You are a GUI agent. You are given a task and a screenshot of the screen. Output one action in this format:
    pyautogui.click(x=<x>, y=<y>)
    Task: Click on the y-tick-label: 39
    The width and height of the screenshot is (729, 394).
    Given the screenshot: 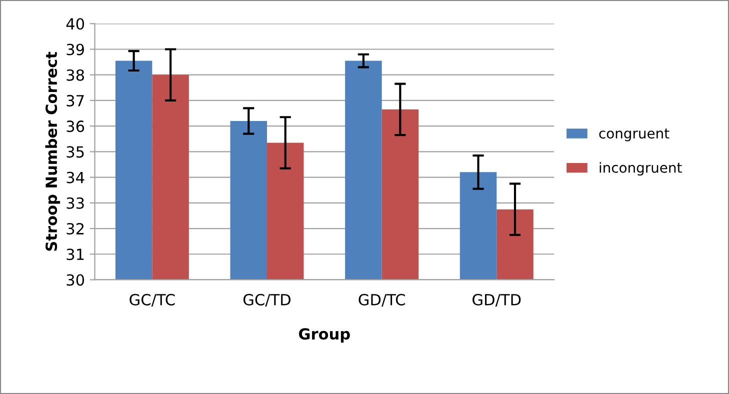 What is the action you would take?
    pyautogui.click(x=75, y=50)
    